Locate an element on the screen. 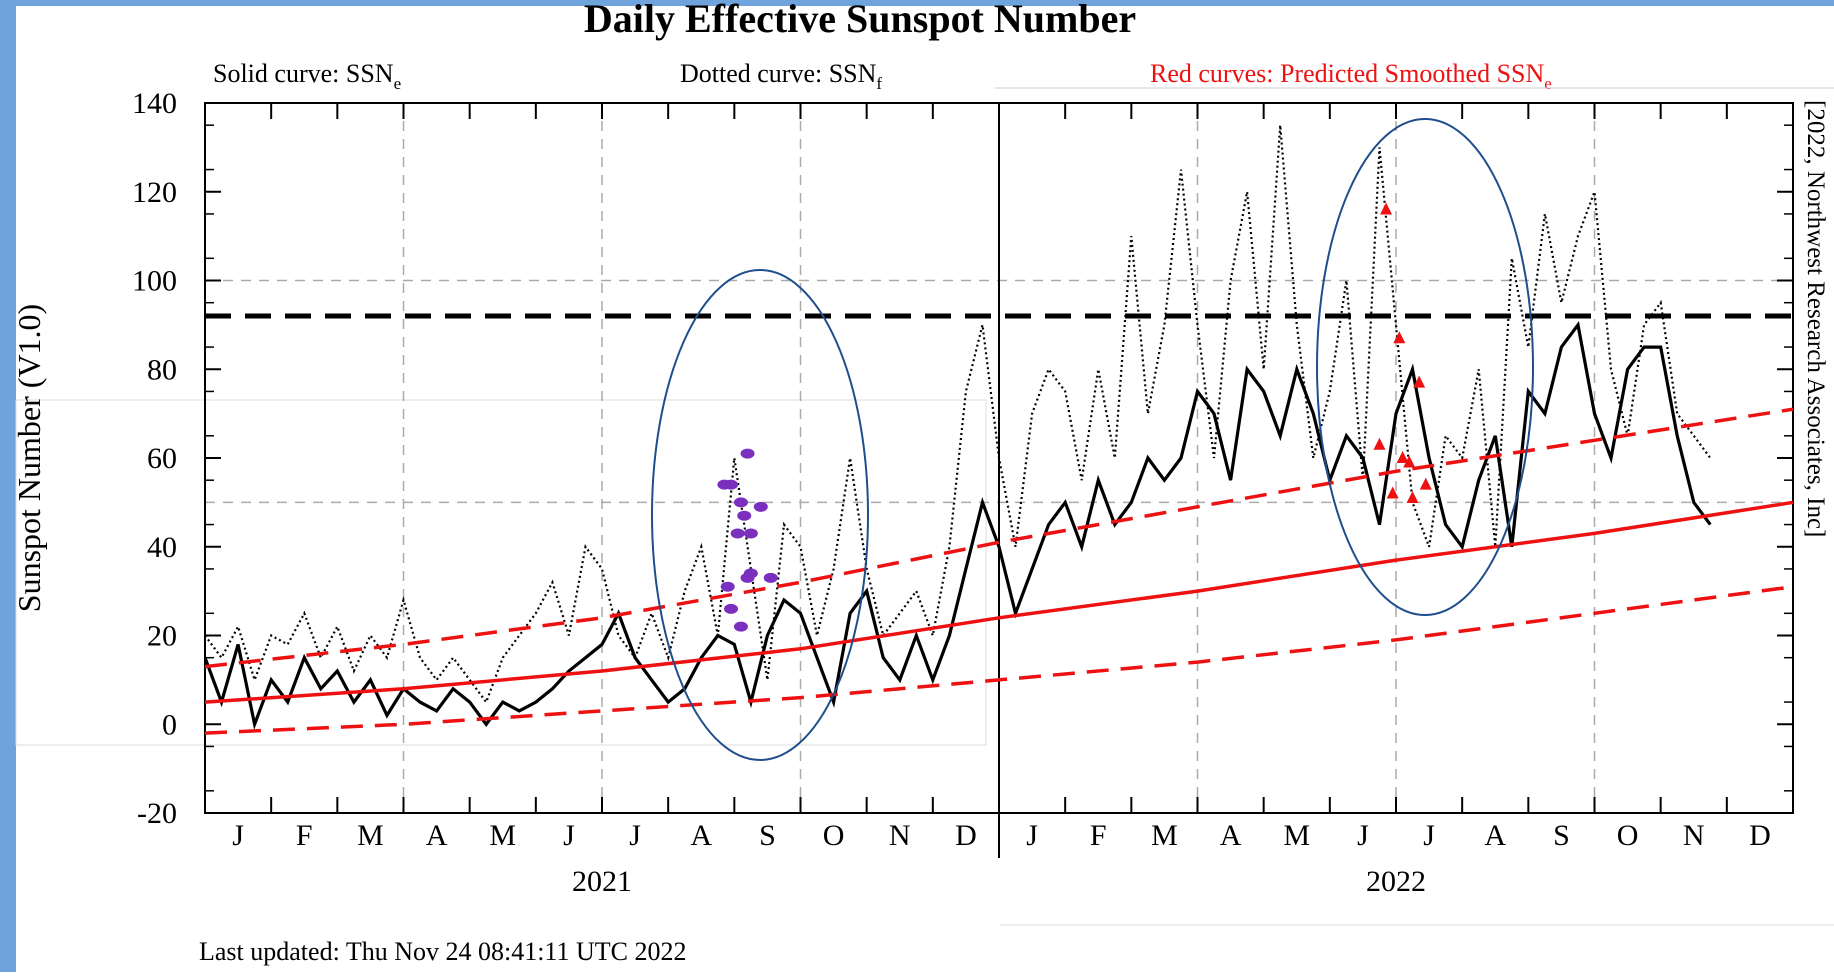  note: Dotted curve: SSNf is located at coordinates (781, 76).